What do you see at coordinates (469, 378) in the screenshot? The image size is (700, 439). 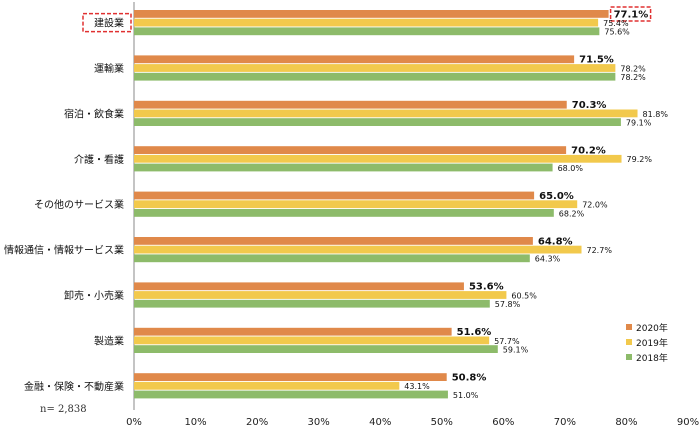 I see `data-label-2020-8: 50.8%` at bounding box center [469, 378].